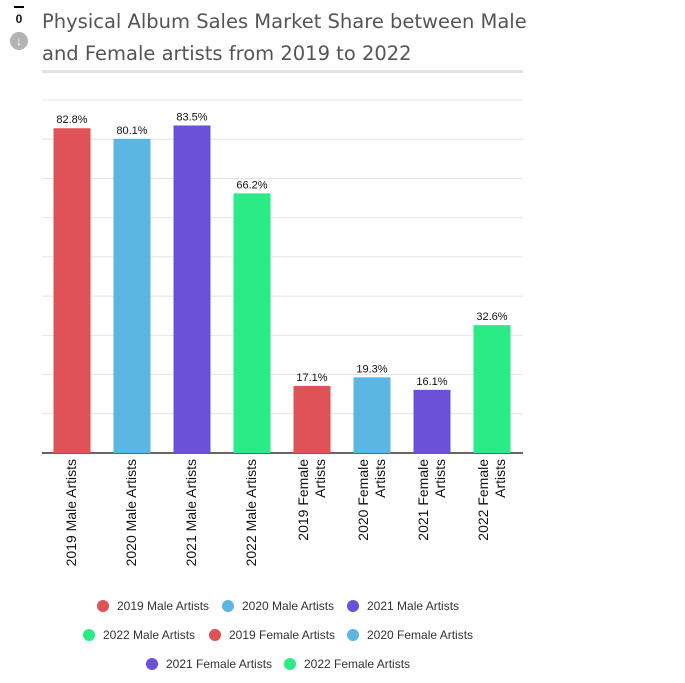  I want to click on x-tick-label-7: 2021 FemaleArtists, so click(431, 500).